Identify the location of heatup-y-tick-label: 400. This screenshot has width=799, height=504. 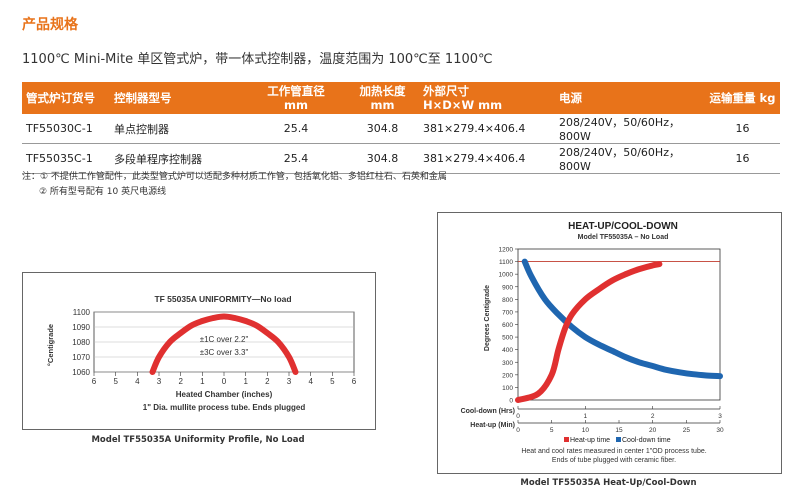
(507, 350).